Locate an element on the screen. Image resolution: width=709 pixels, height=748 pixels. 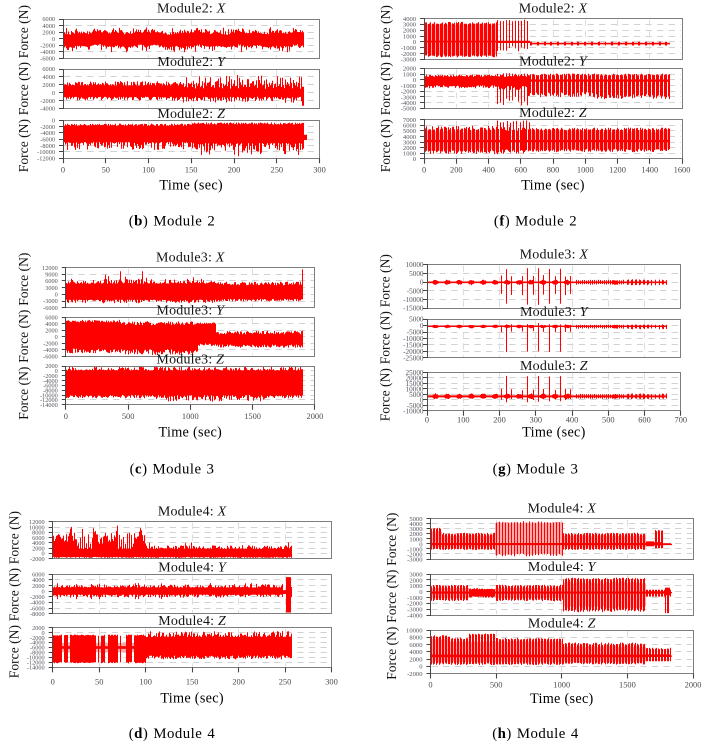
svg-text: Module2: Y is located at coordinates (192, 62).